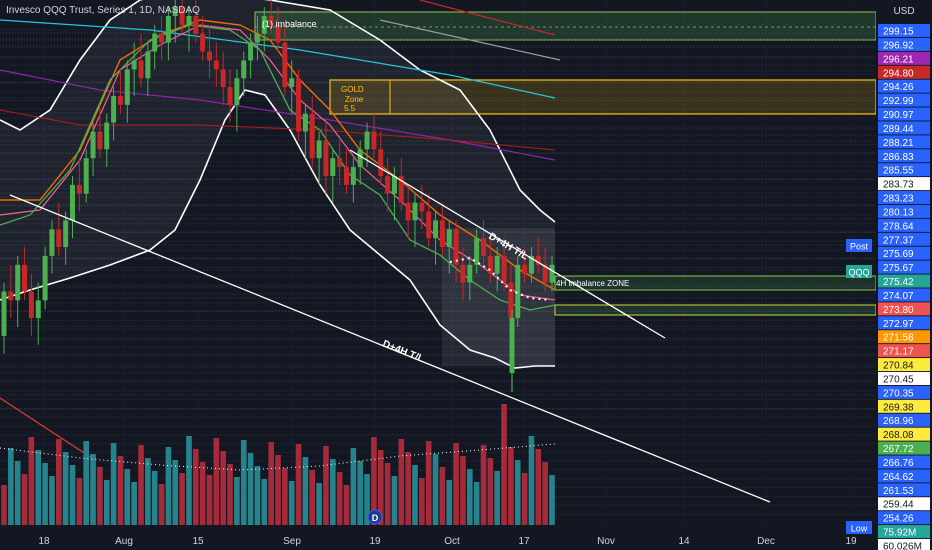  Describe the element at coordinates (898, 366) in the screenshot. I see `price-label: 270.84` at that location.